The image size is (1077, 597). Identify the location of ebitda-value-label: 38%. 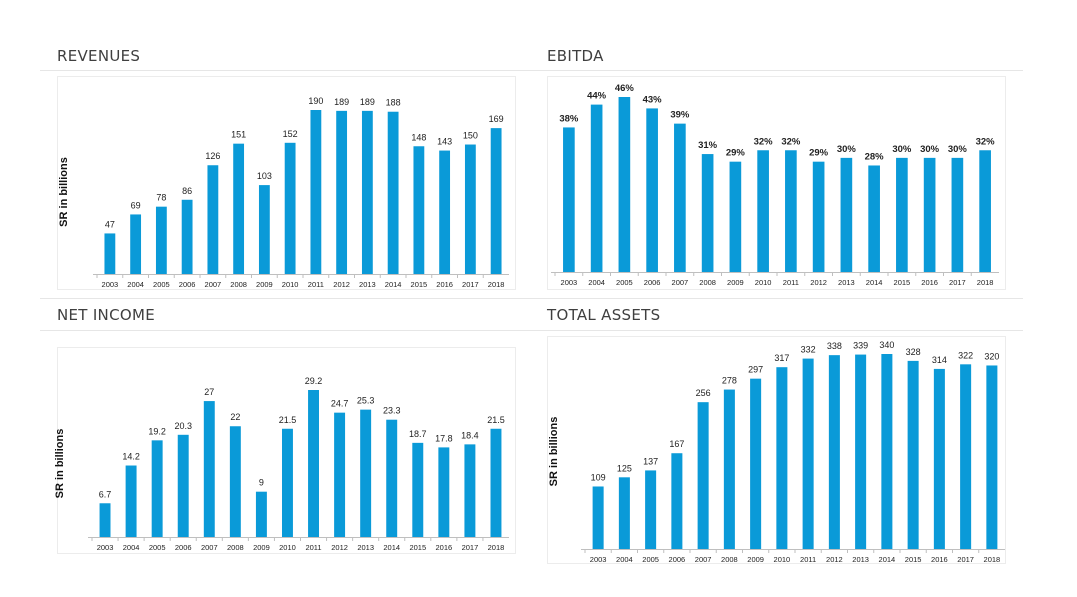
(569, 118).